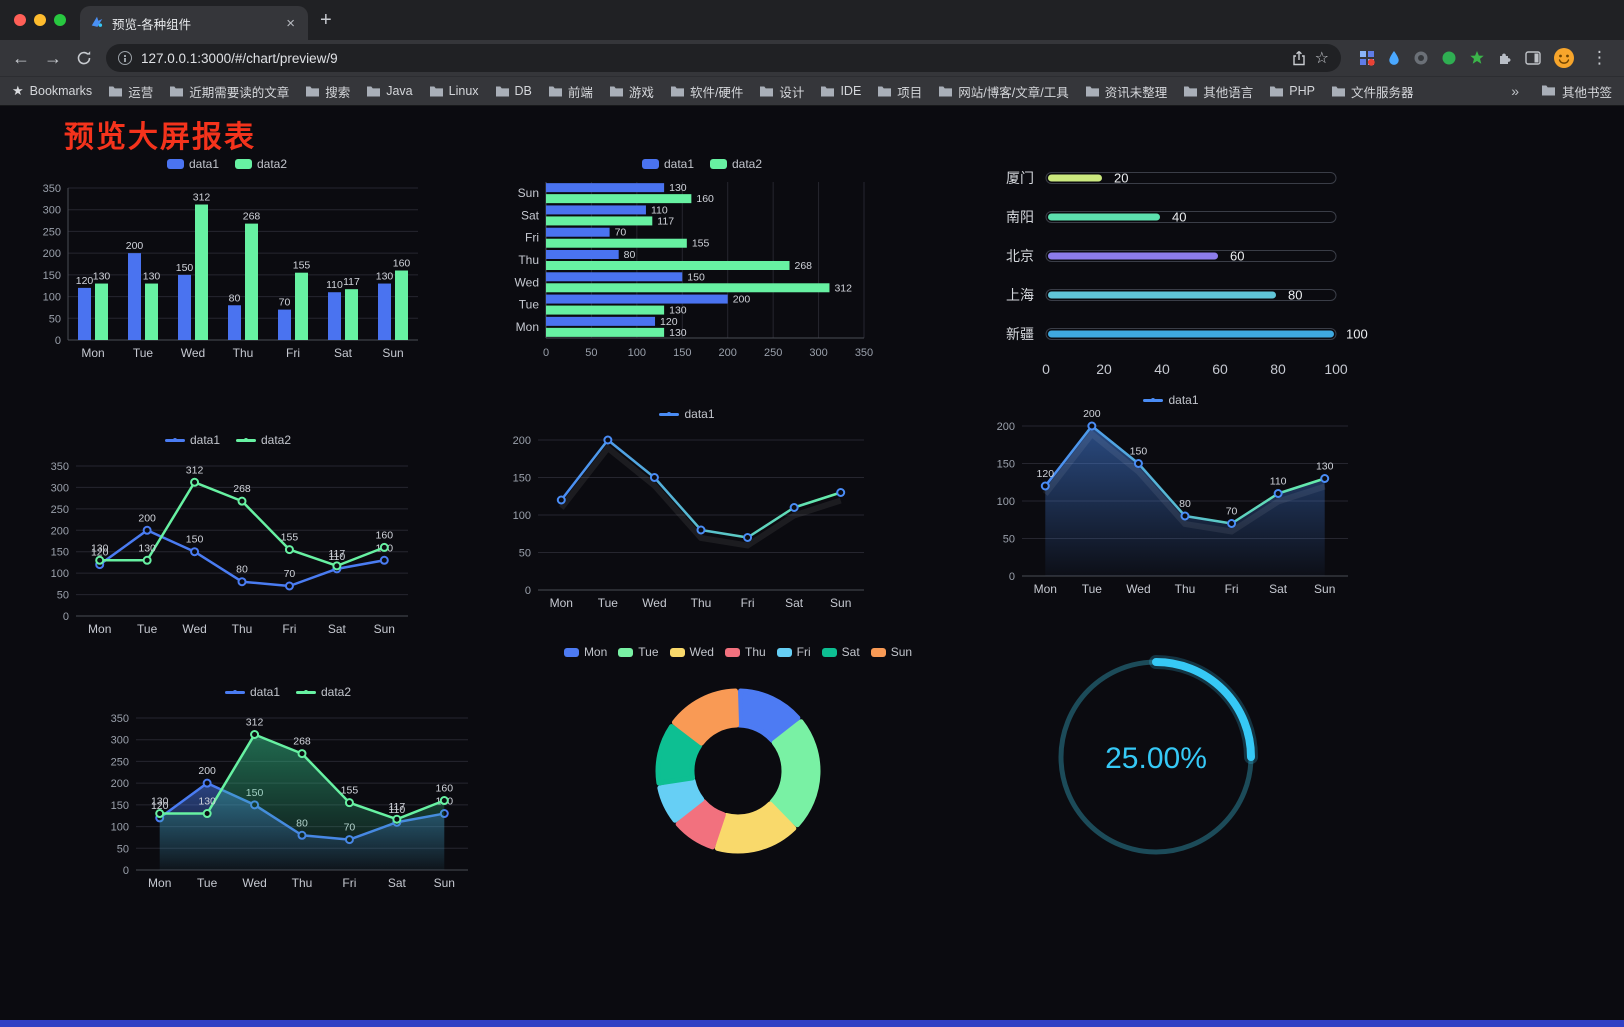  I want to click on svg-text: Wed, so click(254, 883).